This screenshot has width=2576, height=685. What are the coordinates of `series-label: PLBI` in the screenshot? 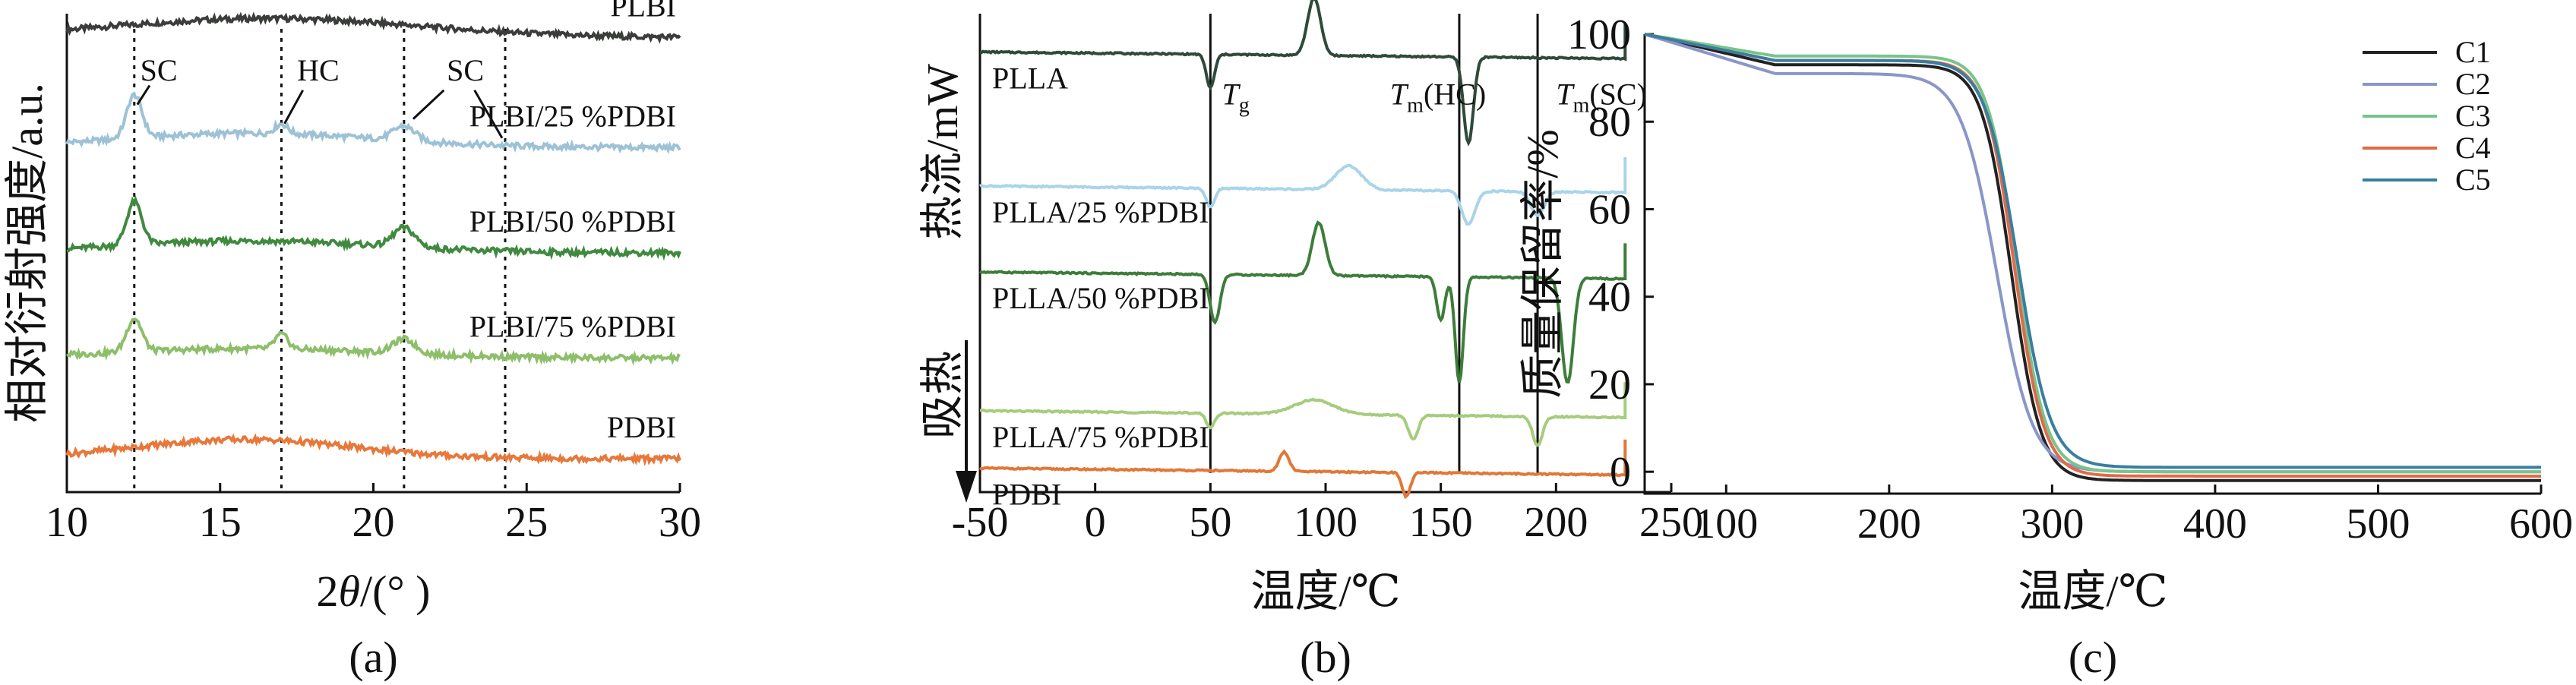 It's located at (643, 12).